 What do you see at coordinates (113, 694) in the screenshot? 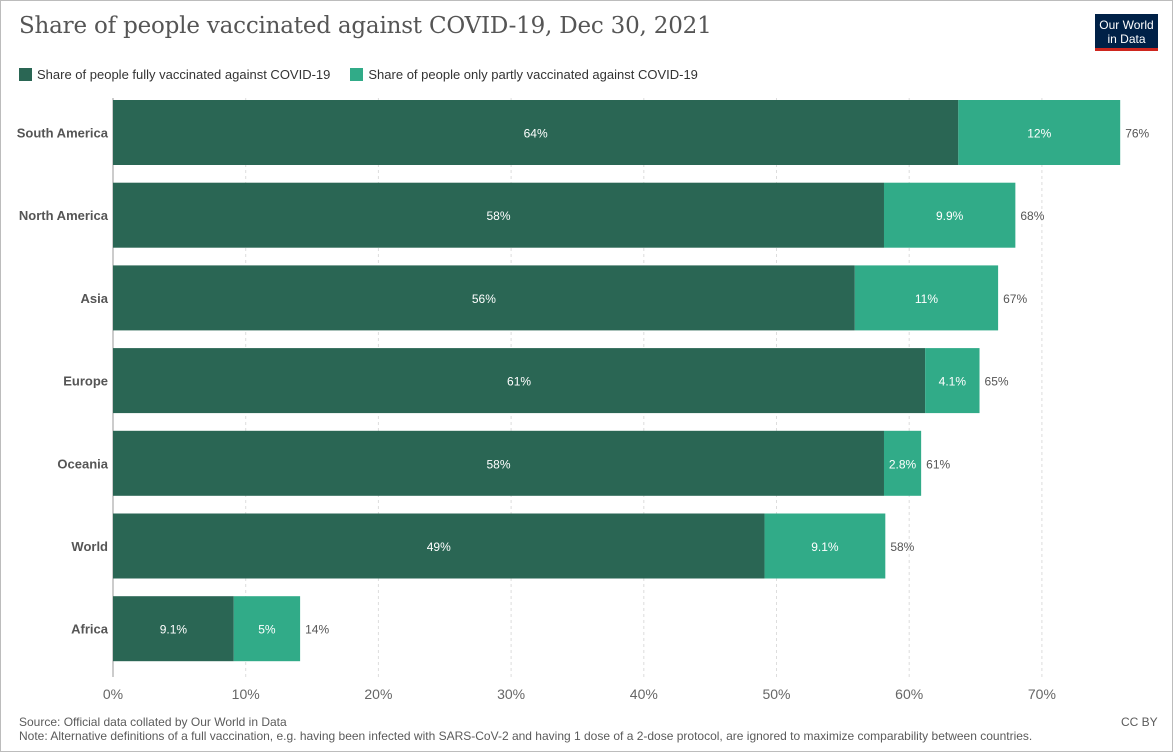
I see `x-tick-label: 0%` at bounding box center [113, 694].